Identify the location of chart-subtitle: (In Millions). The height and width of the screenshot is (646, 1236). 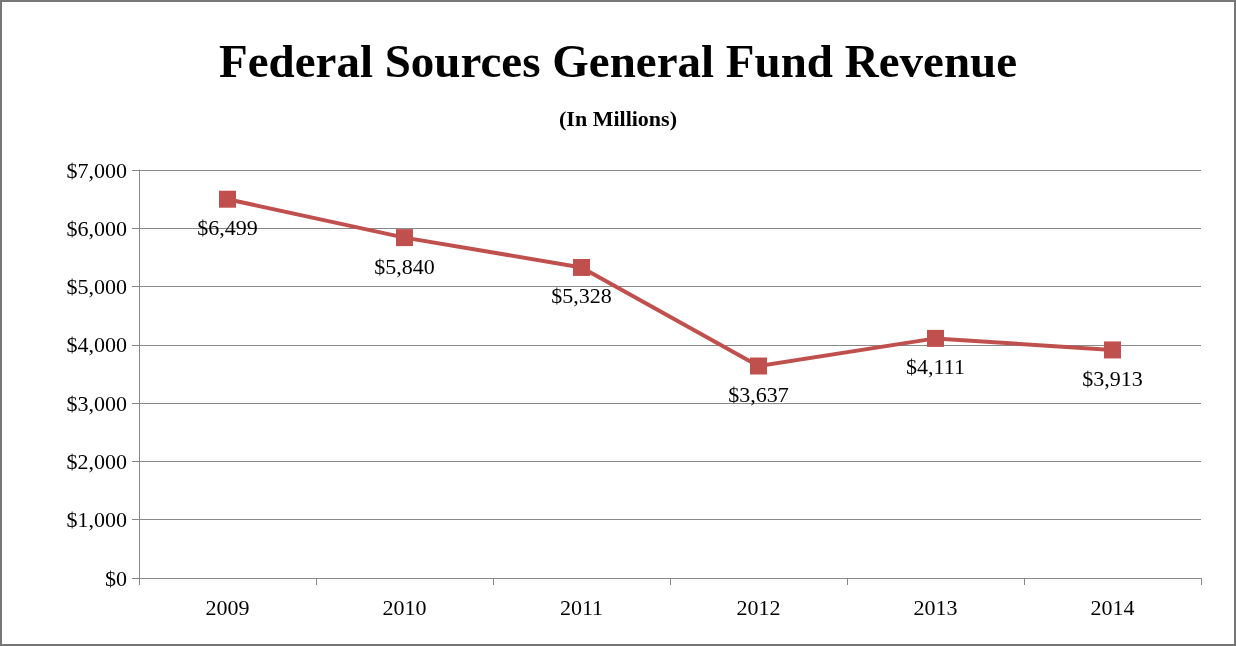
(618, 118).